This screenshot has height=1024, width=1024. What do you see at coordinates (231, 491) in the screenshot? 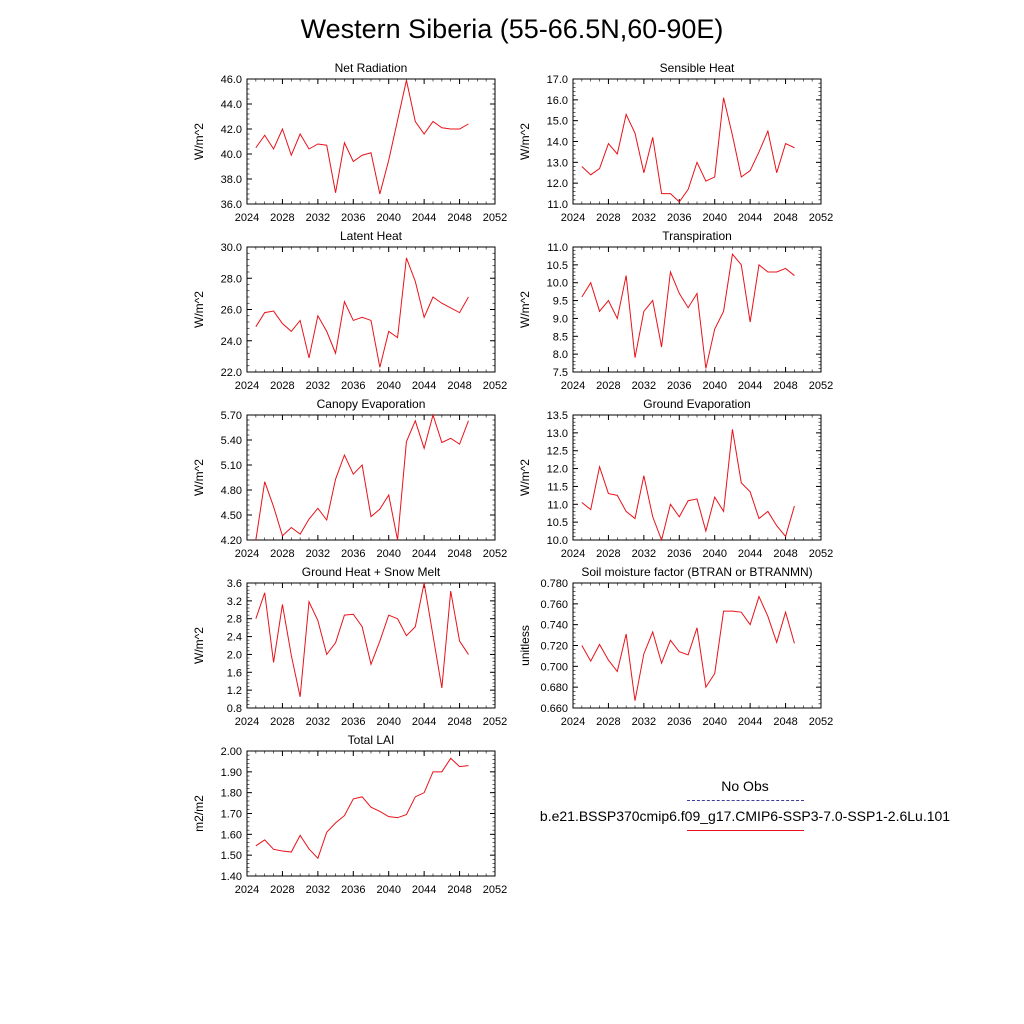
I see `y-tick-label: 4.80` at bounding box center [231, 491].